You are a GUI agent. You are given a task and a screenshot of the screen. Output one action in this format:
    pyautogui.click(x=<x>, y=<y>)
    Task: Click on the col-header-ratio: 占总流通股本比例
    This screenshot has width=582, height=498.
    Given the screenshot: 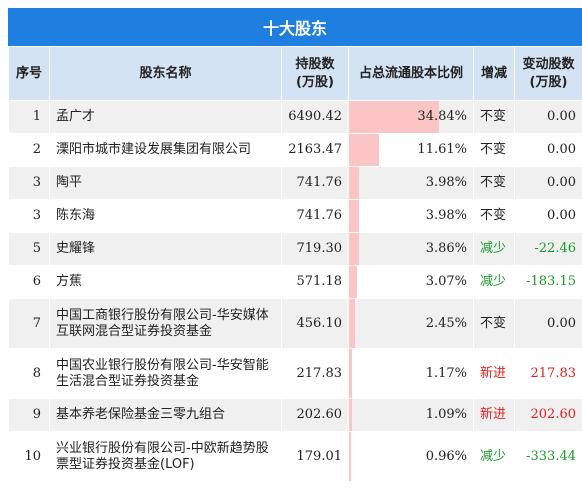 What is the action you would take?
    pyautogui.click(x=411, y=73)
    